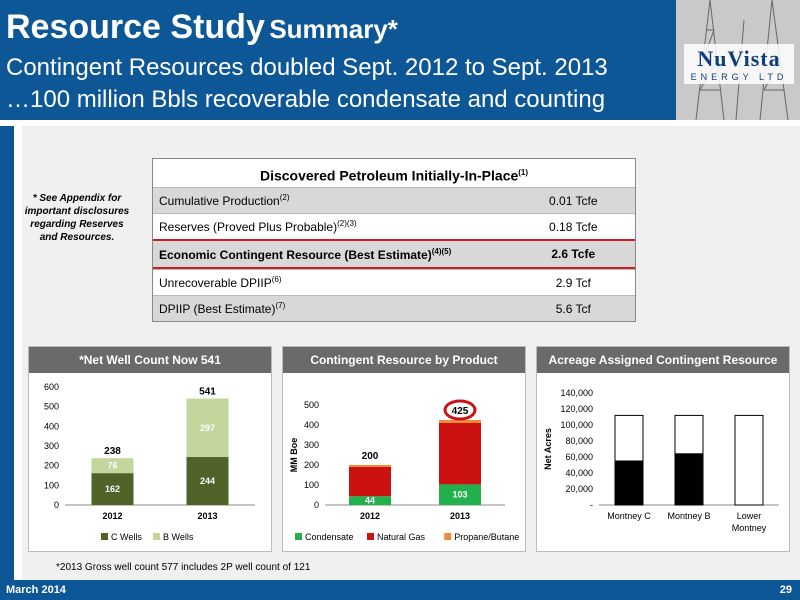  What do you see at coordinates (7, 353) in the screenshot?
I see `left-accent-bar` at bounding box center [7, 353].